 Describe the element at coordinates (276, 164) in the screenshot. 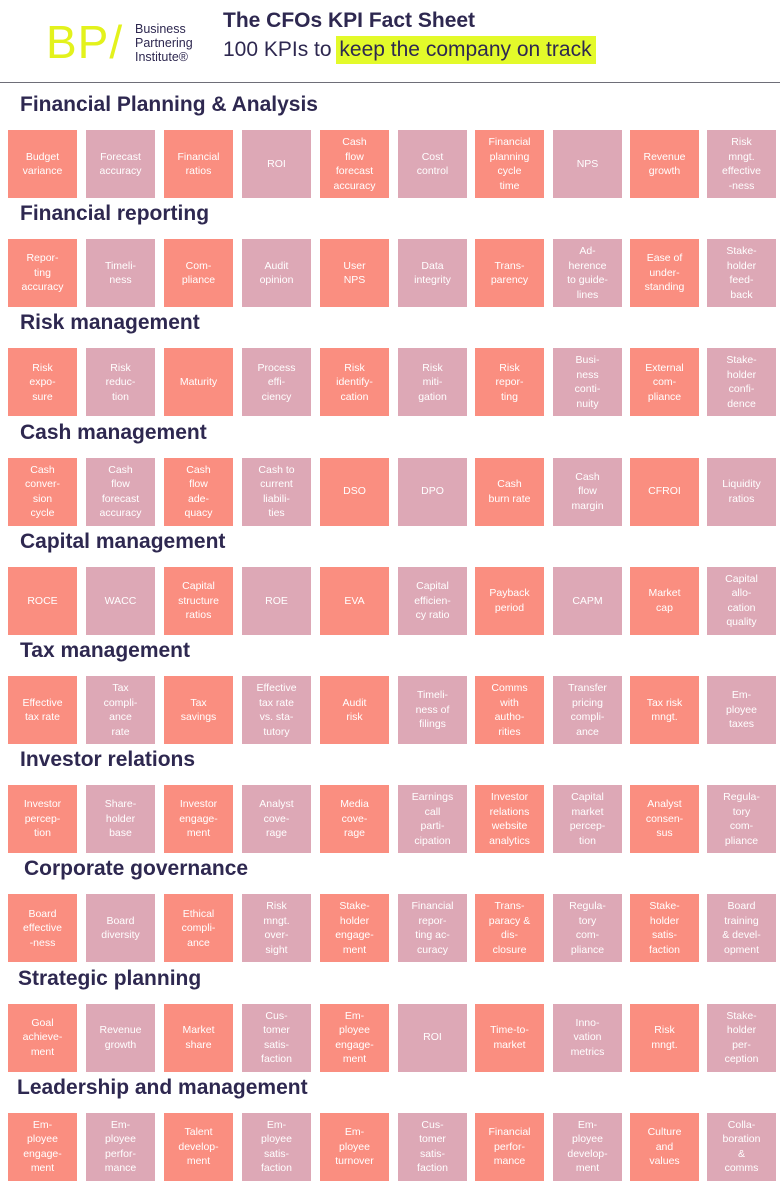

I see `kpi-tile: ROI` at that location.